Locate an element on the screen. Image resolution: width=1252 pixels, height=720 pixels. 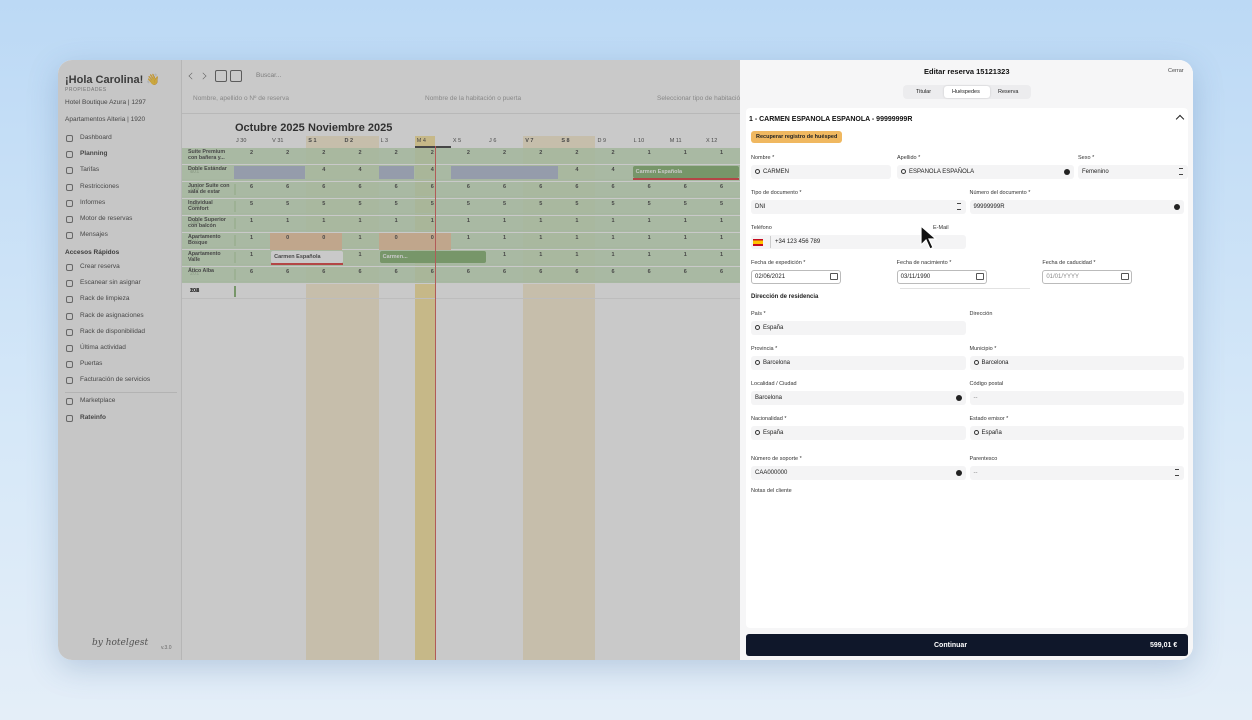
menu-item: Rack de asignaciones is located at coordinates (112, 315).